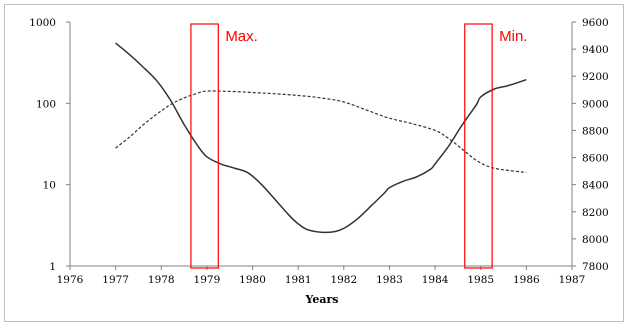 This screenshot has width=630, height=328. What do you see at coordinates (526, 280) in the screenshot?
I see `x-tick-label: 1986` at bounding box center [526, 280].